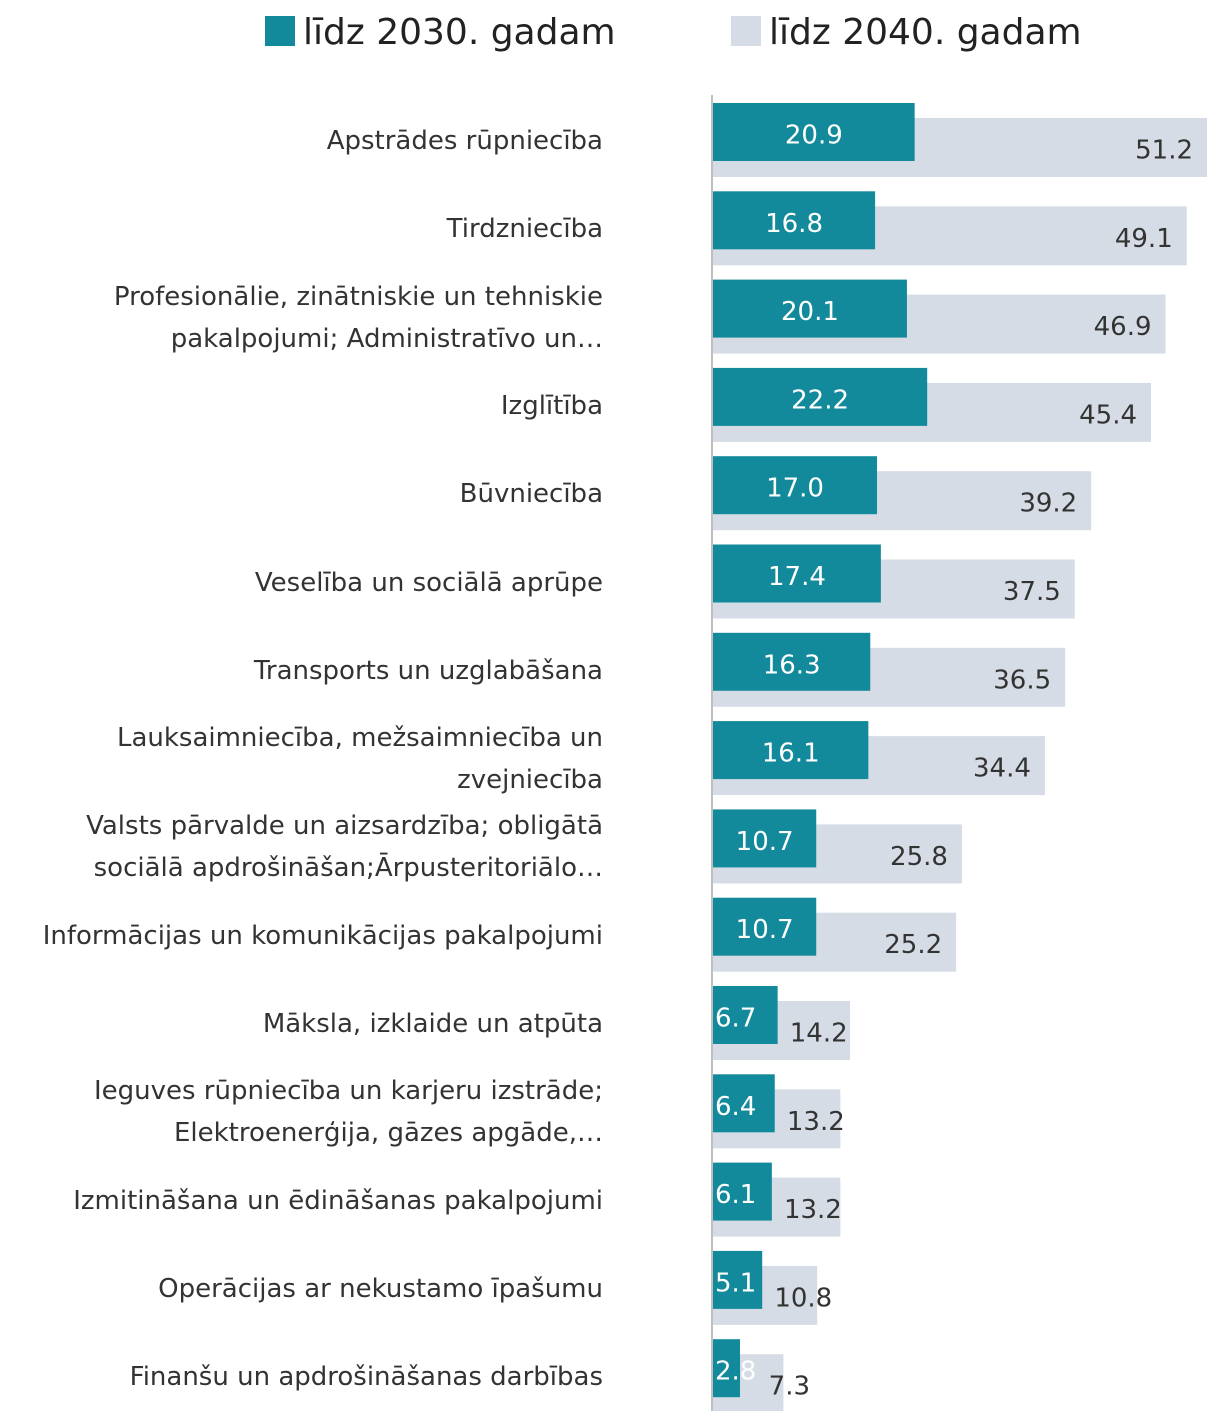  I want to click on value-label: 46.9, so click(1123, 327).